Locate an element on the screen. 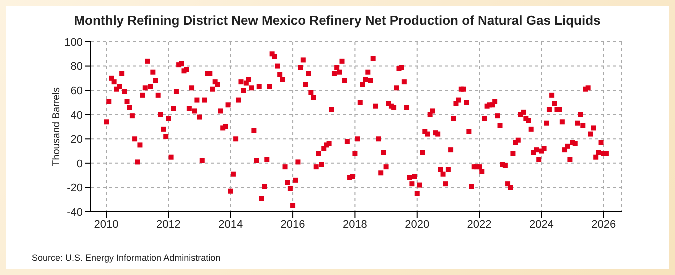  y-tick-label: 0 is located at coordinates (79, 164).